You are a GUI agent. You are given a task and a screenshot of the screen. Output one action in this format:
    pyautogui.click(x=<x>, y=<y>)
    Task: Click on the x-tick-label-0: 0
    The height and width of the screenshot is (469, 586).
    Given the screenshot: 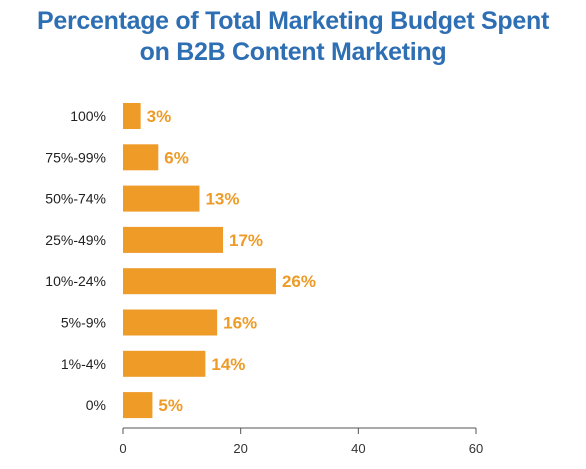 What is the action you would take?
    pyautogui.click(x=122, y=448)
    